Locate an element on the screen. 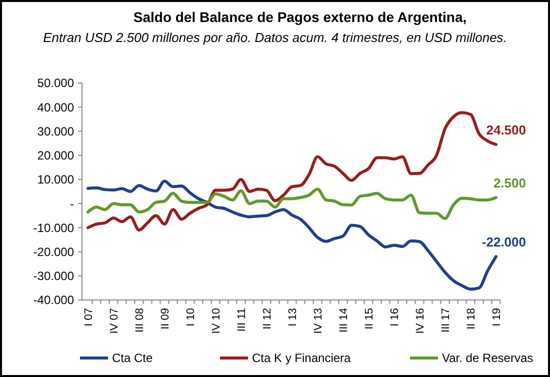 The height and width of the screenshot is (377, 550). x-tick-label: II 09 is located at coordinates (166, 319).